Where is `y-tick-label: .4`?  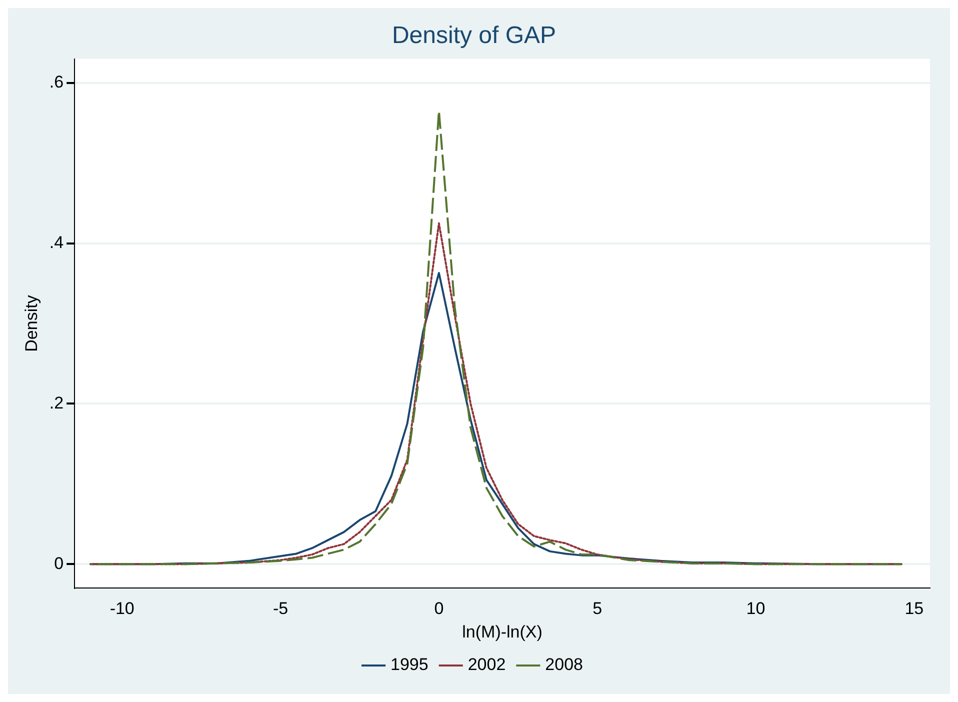
y-tick-label: .4 is located at coordinates (56, 242).